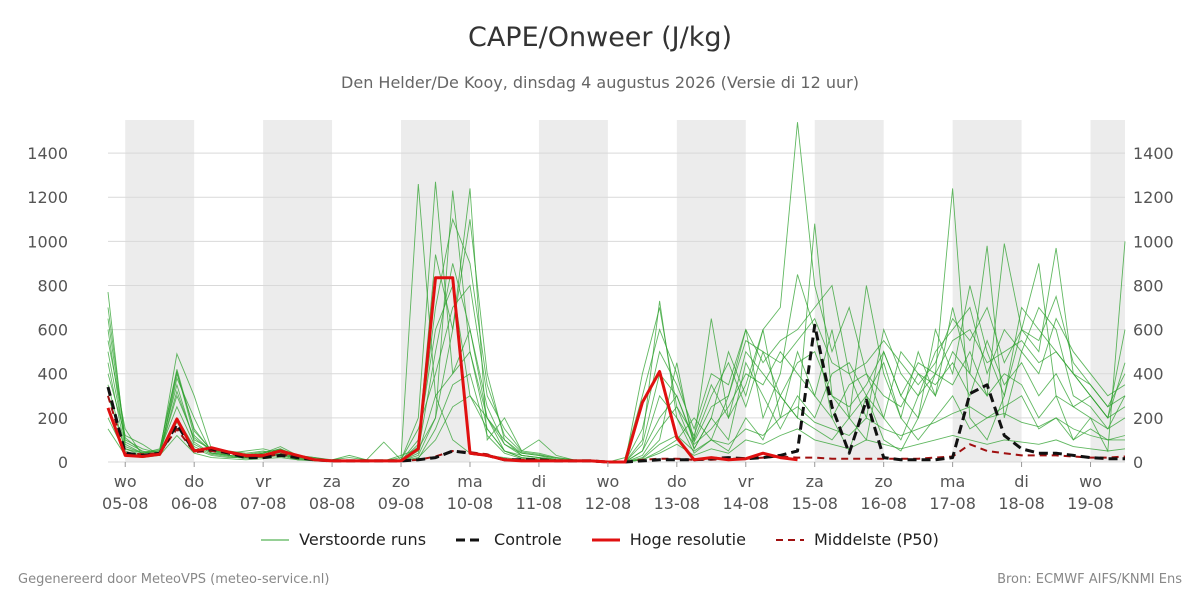 The height and width of the screenshot is (600, 1200). I want to click on legend-item-median: Middelste (P50), so click(857, 539).